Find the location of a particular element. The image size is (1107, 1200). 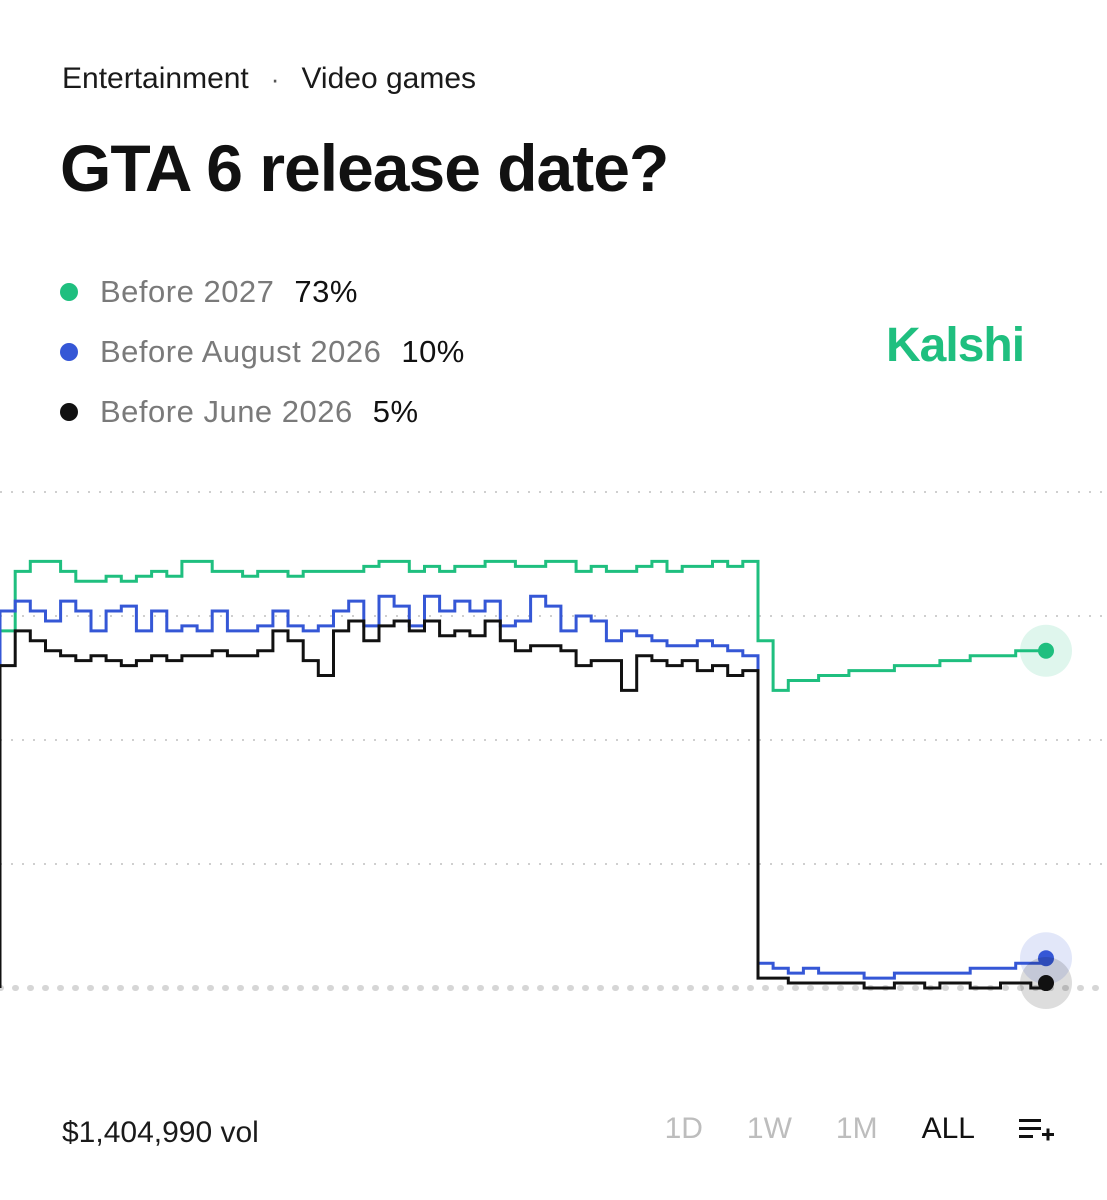

add-to-list-icon is located at coordinates (1036, 1129).